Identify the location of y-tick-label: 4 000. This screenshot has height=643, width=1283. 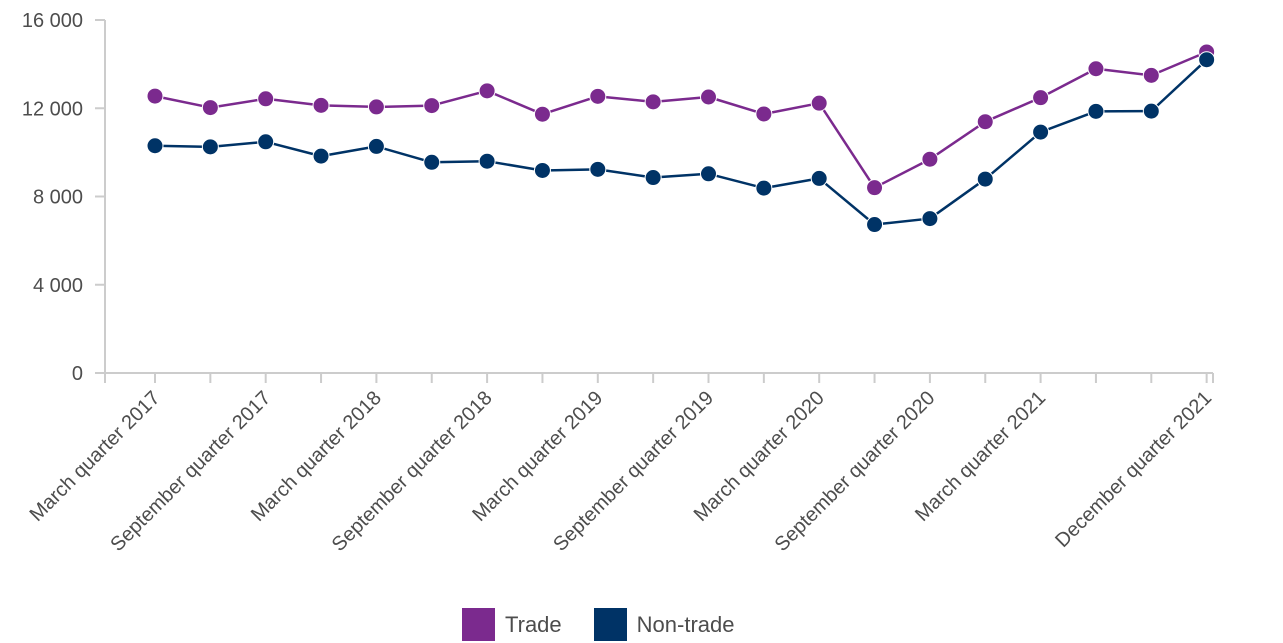
(58, 286).